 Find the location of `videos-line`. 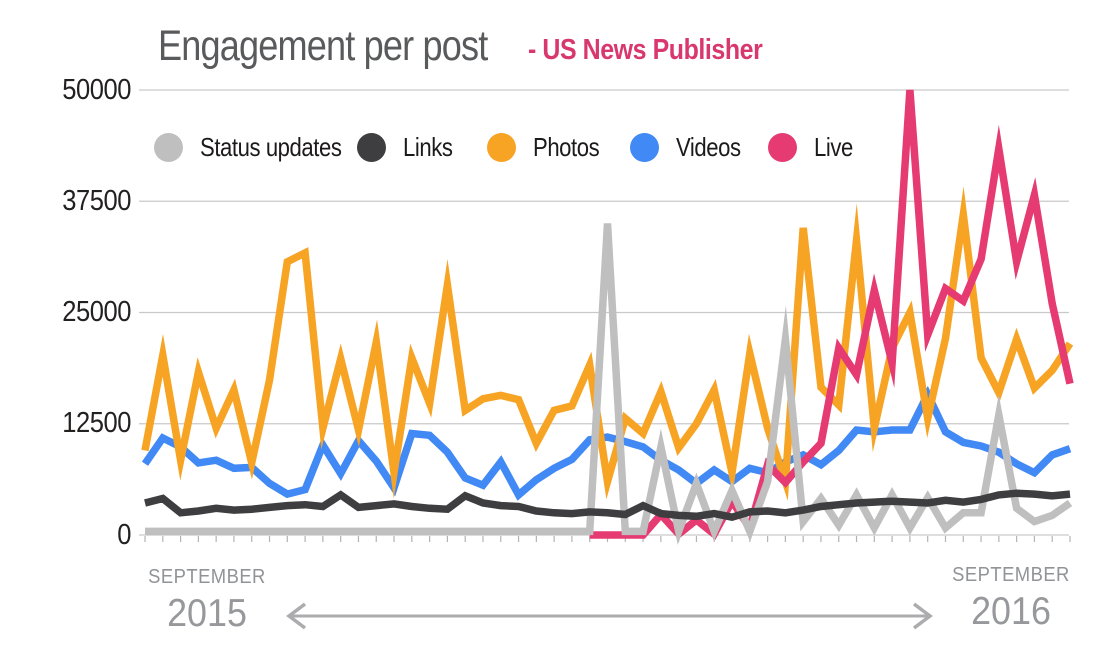

videos-line is located at coordinates (606, 443).